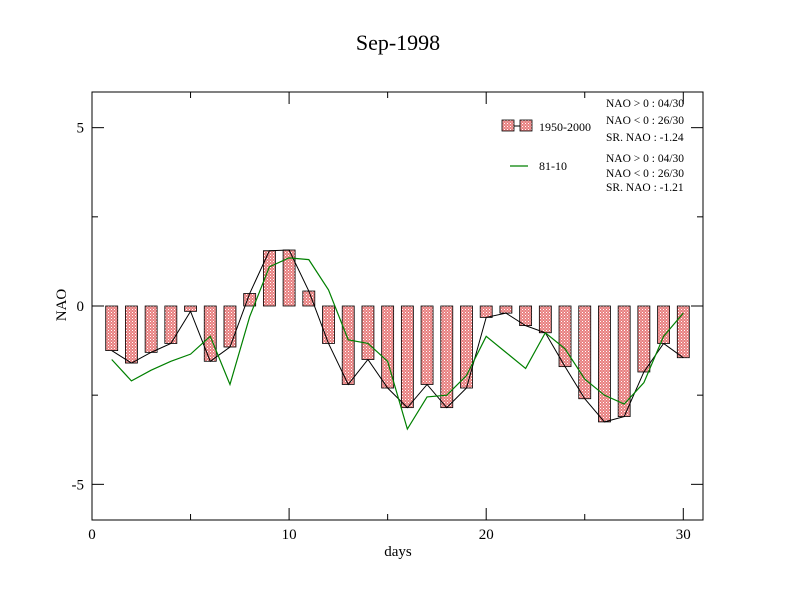 This screenshot has height=612, width=792. I want to click on y-axis-label: NAO, so click(62, 305).